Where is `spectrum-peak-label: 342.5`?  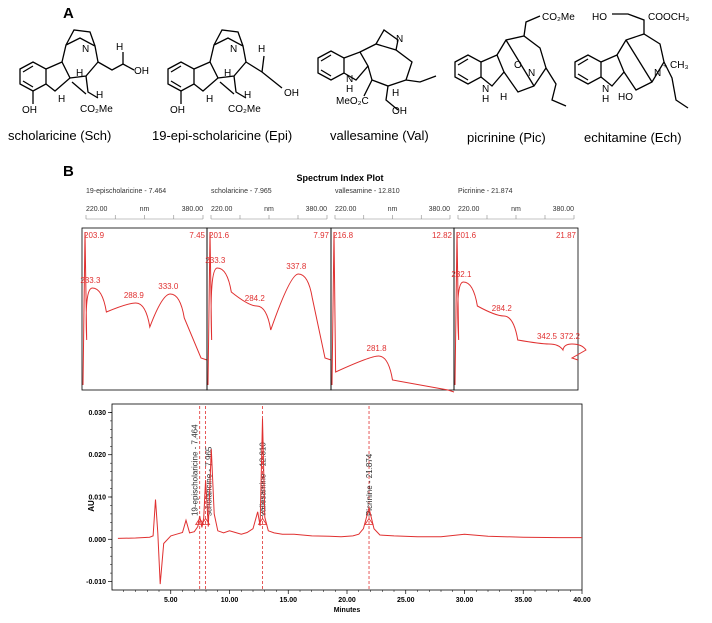 spectrum-peak-label: 342.5 is located at coordinates (547, 336).